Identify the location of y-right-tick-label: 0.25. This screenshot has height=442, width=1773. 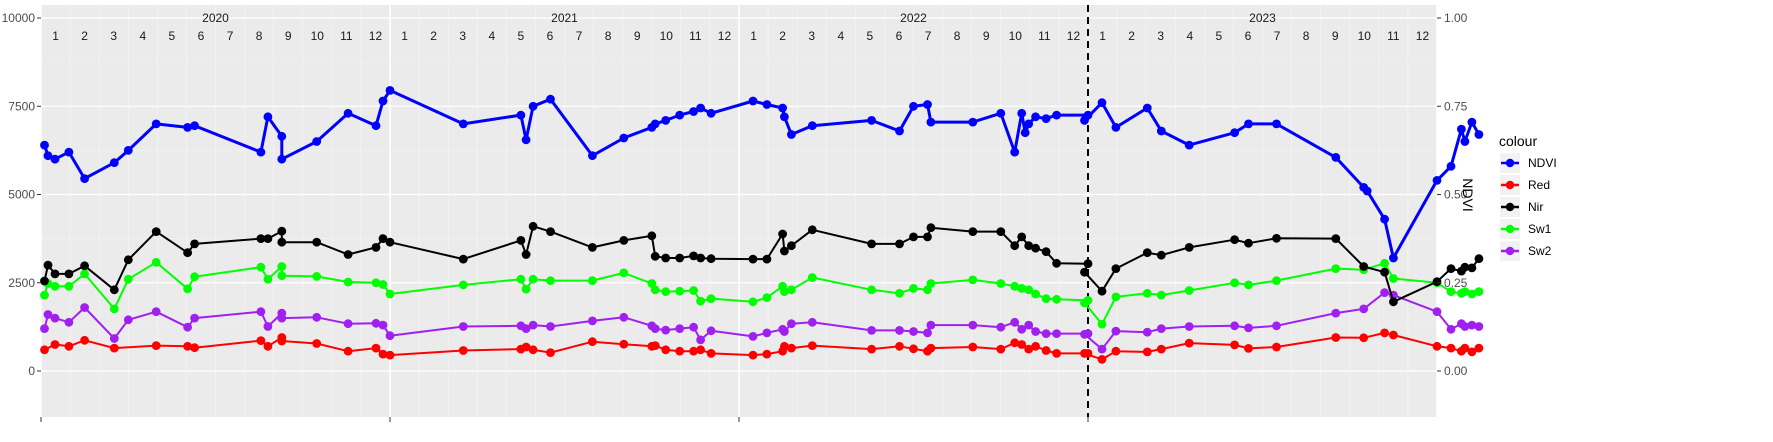
(1456, 283).